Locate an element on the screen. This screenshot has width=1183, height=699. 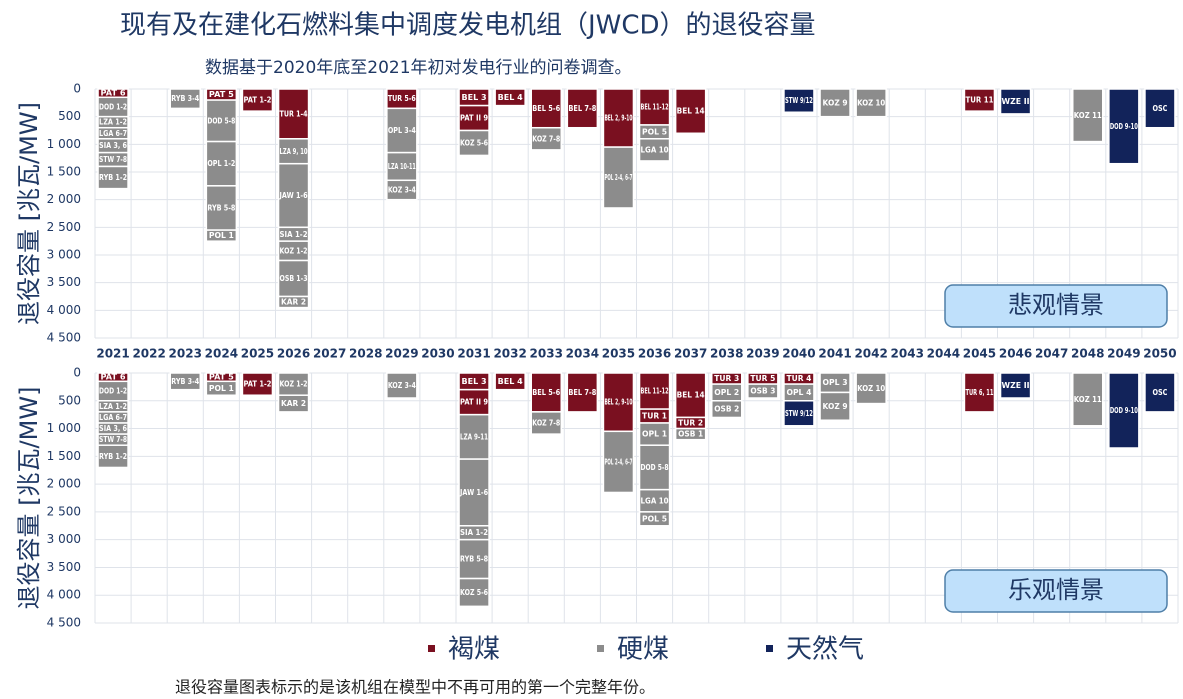
segment-label: OPL 4 is located at coordinates (798, 392).